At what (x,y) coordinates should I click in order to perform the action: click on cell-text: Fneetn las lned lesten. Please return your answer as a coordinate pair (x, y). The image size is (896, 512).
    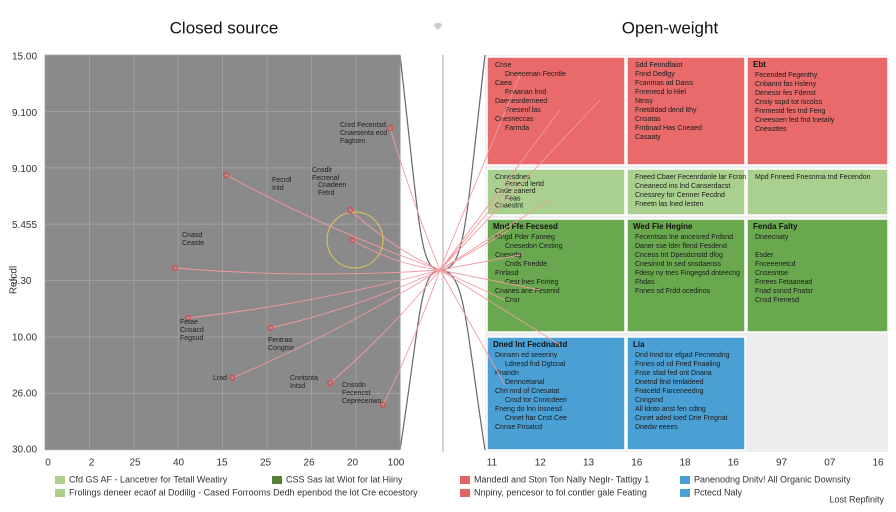
    Looking at the image, I should click on (669, 204).